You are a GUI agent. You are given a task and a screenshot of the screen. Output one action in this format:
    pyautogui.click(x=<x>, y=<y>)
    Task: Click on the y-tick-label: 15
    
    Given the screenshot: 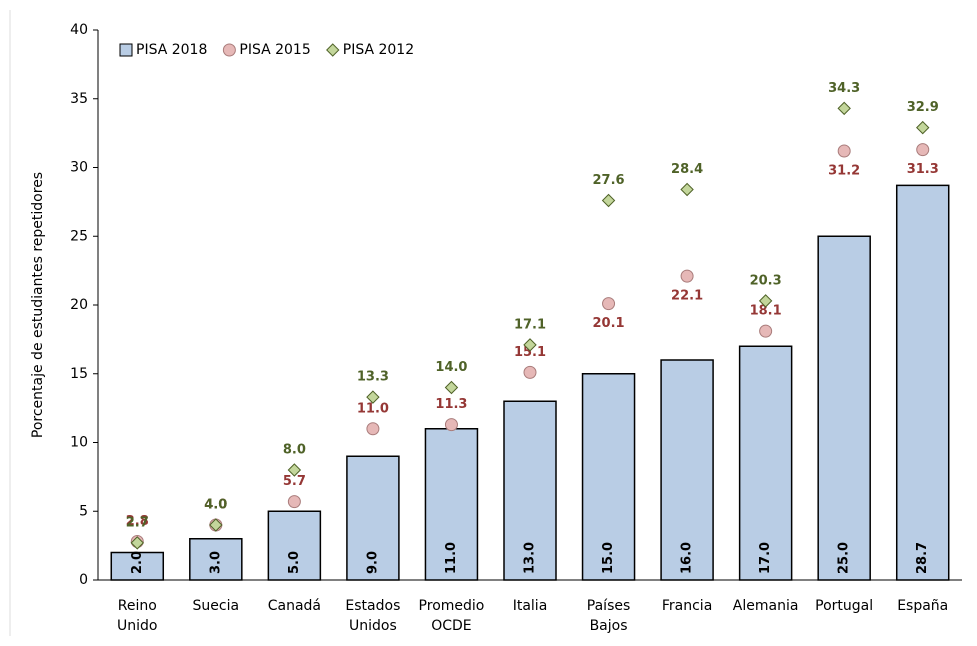 What is the action you would take?
    pyautogui.click(x=79, y=374)
    